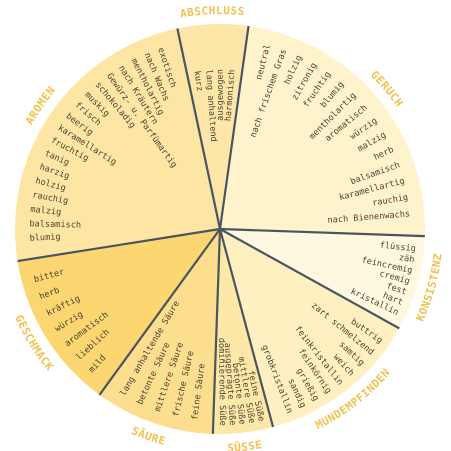  Describe the element at coordinates (231, 95) in the screenshot. I see `descriptor-harmonisch: harmonisch` at that location.